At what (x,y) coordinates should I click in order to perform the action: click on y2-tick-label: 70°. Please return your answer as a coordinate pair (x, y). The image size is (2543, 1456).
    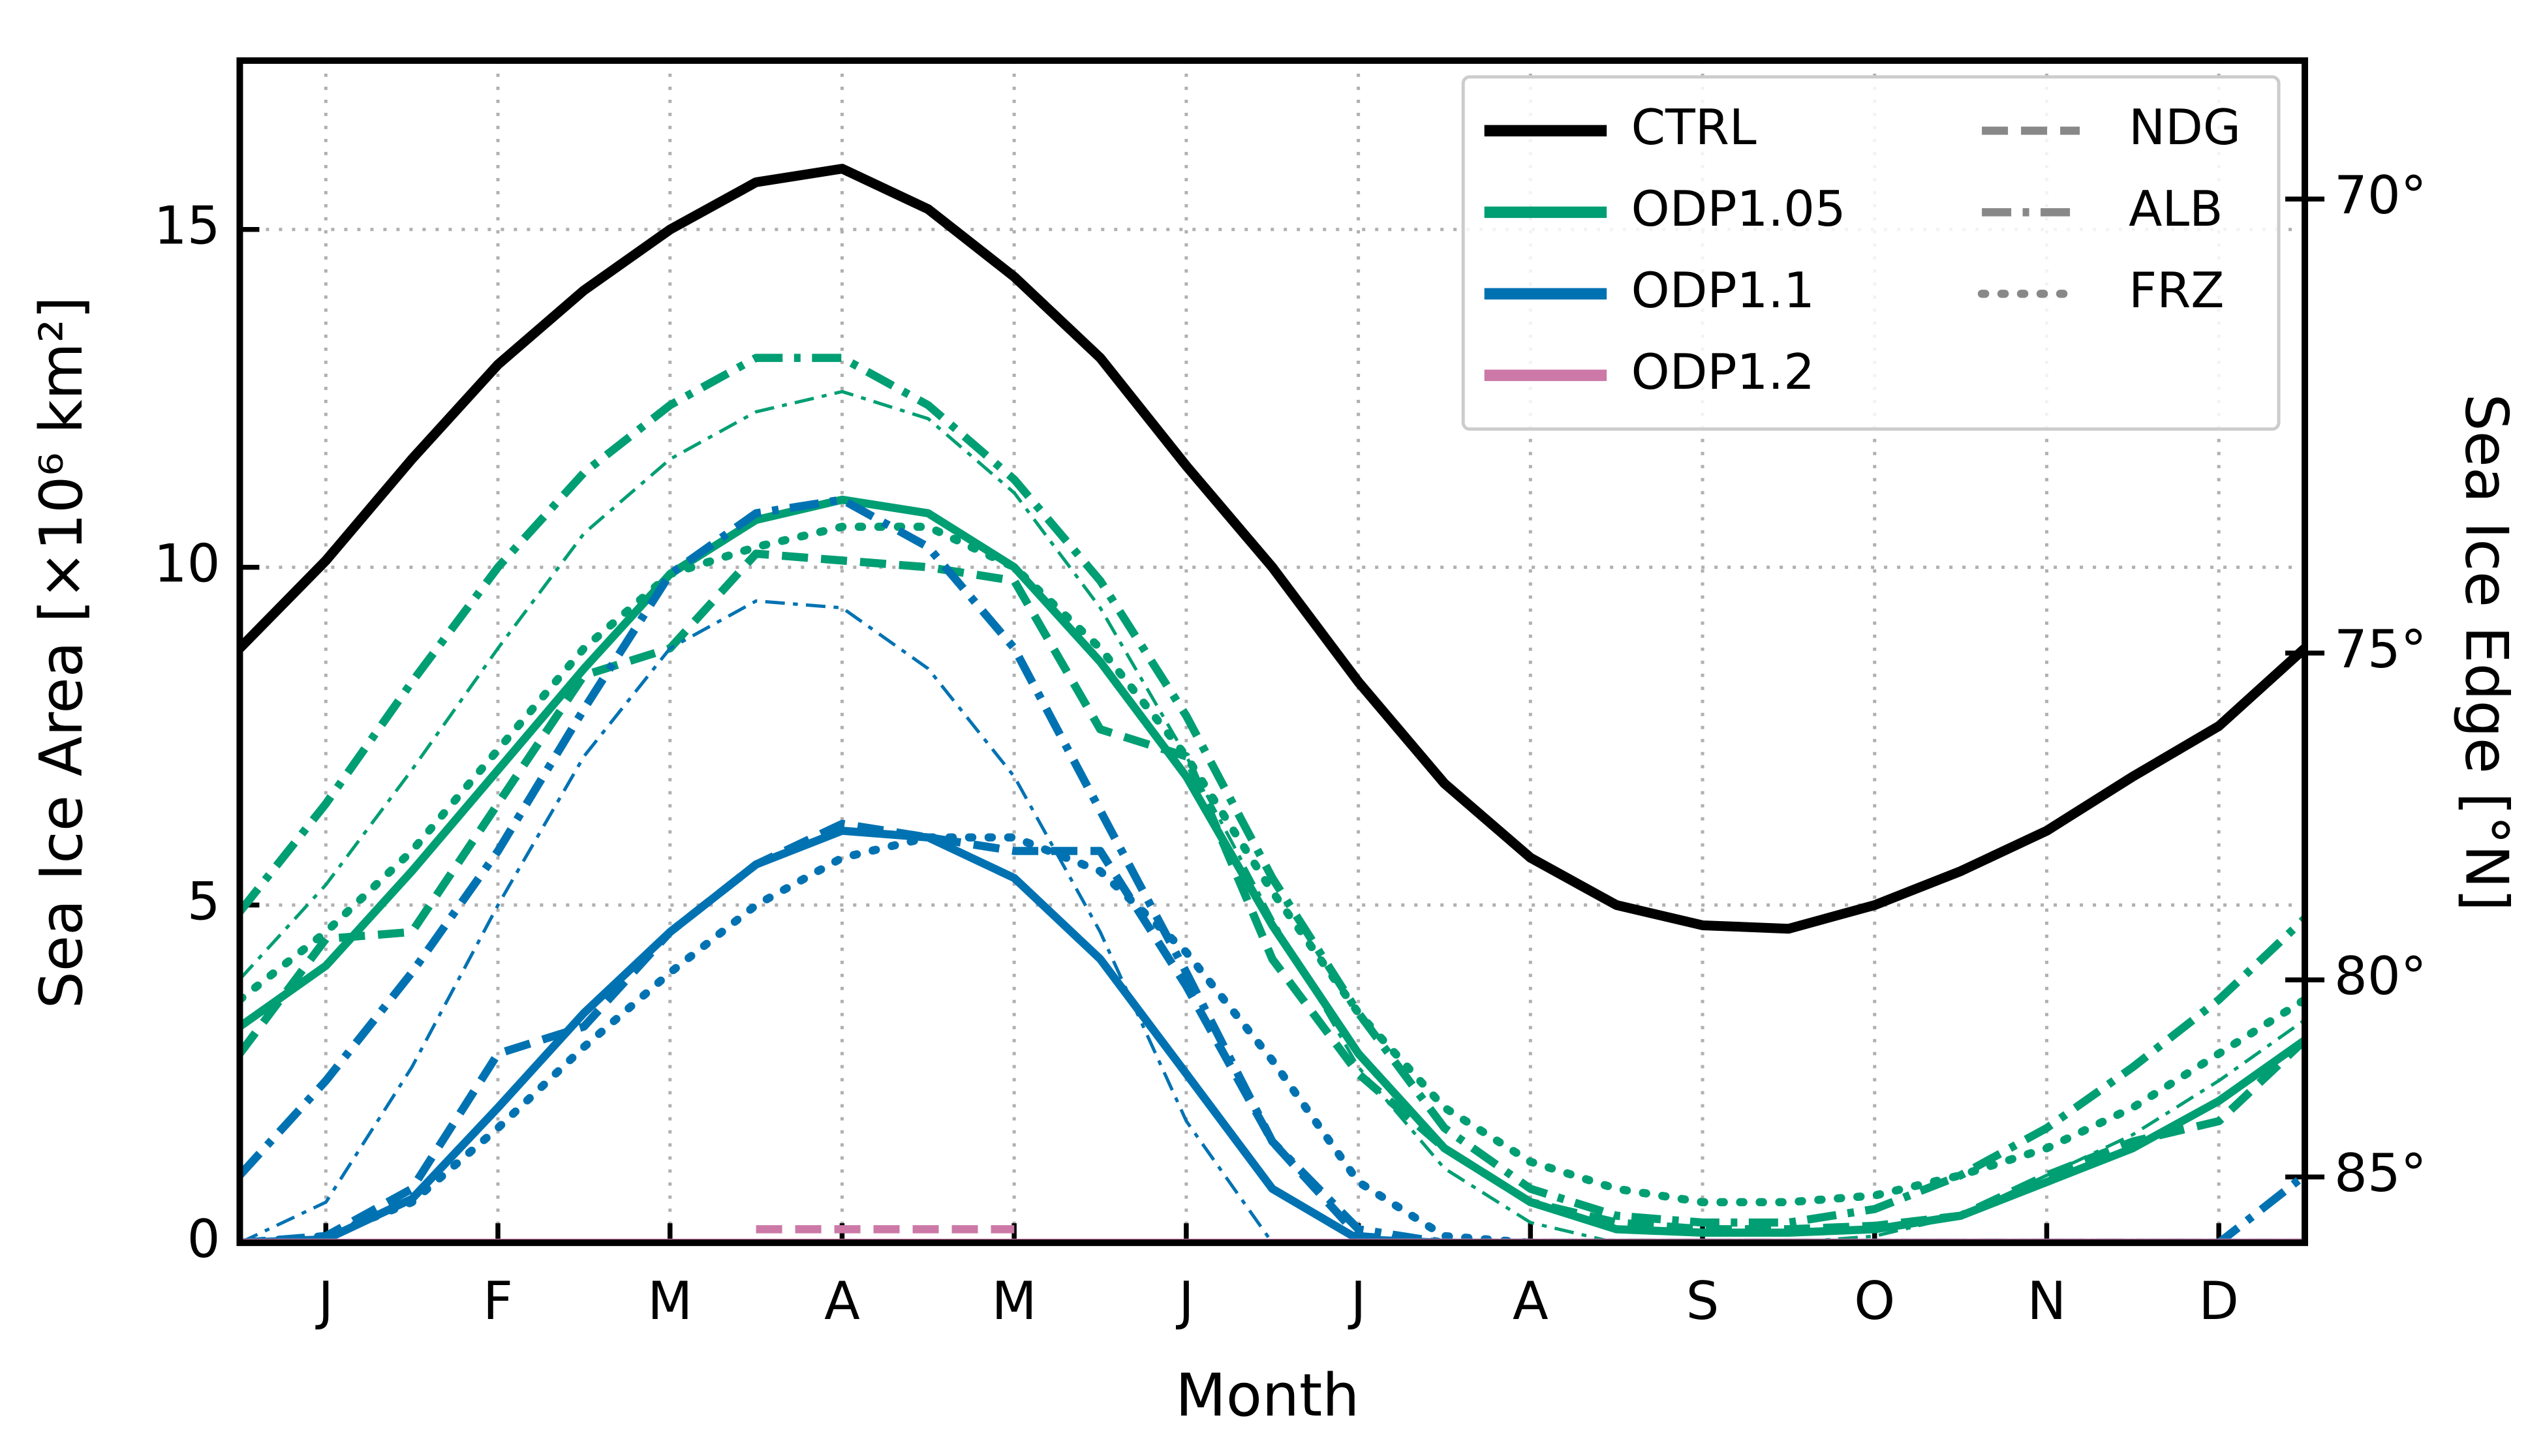
    Looking at the image, I should click on (2381, 196).